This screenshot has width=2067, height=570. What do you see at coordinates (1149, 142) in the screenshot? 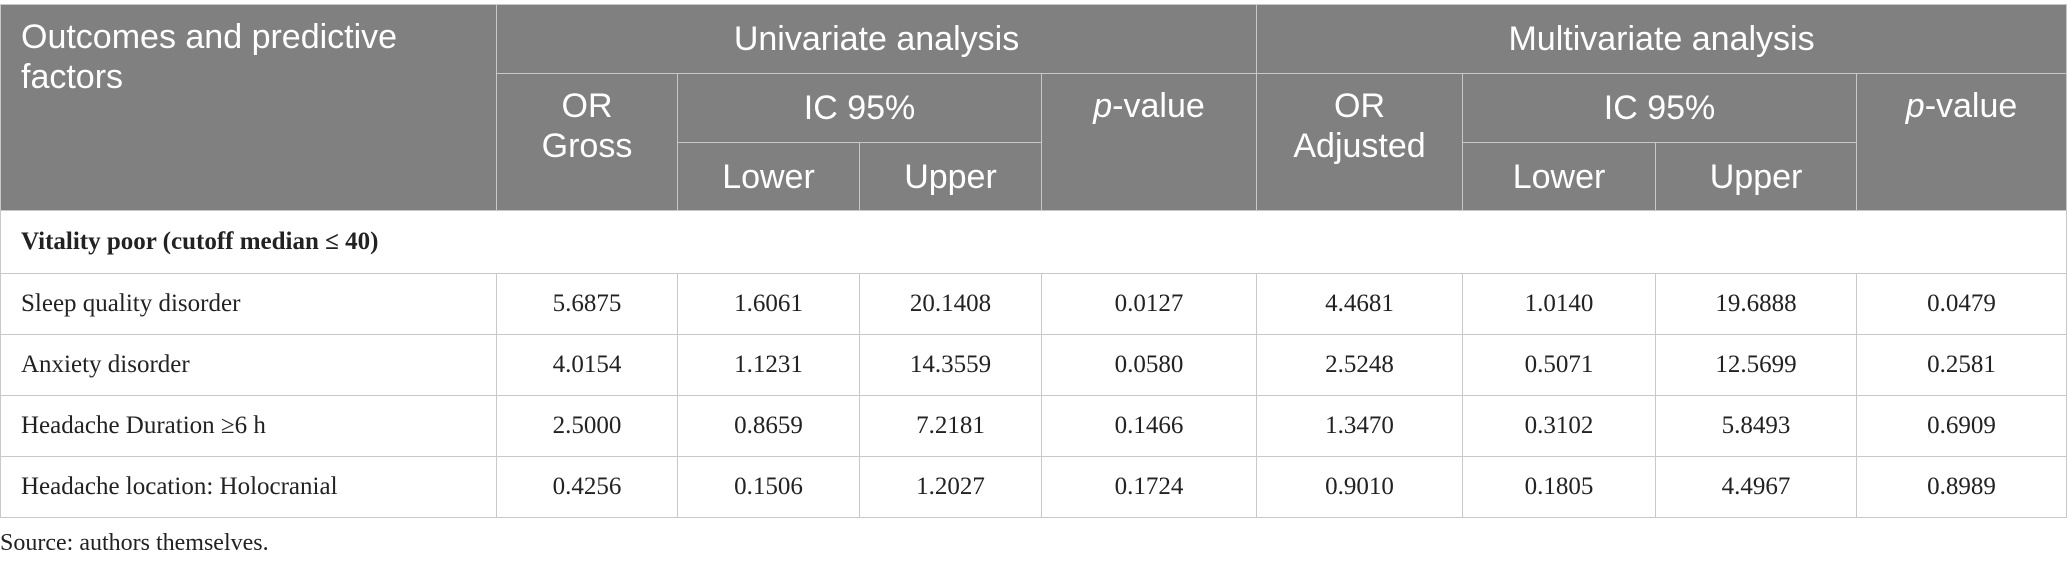
I see `header-pvalue-univariate: p-value` at bounding box center [1149, 142].